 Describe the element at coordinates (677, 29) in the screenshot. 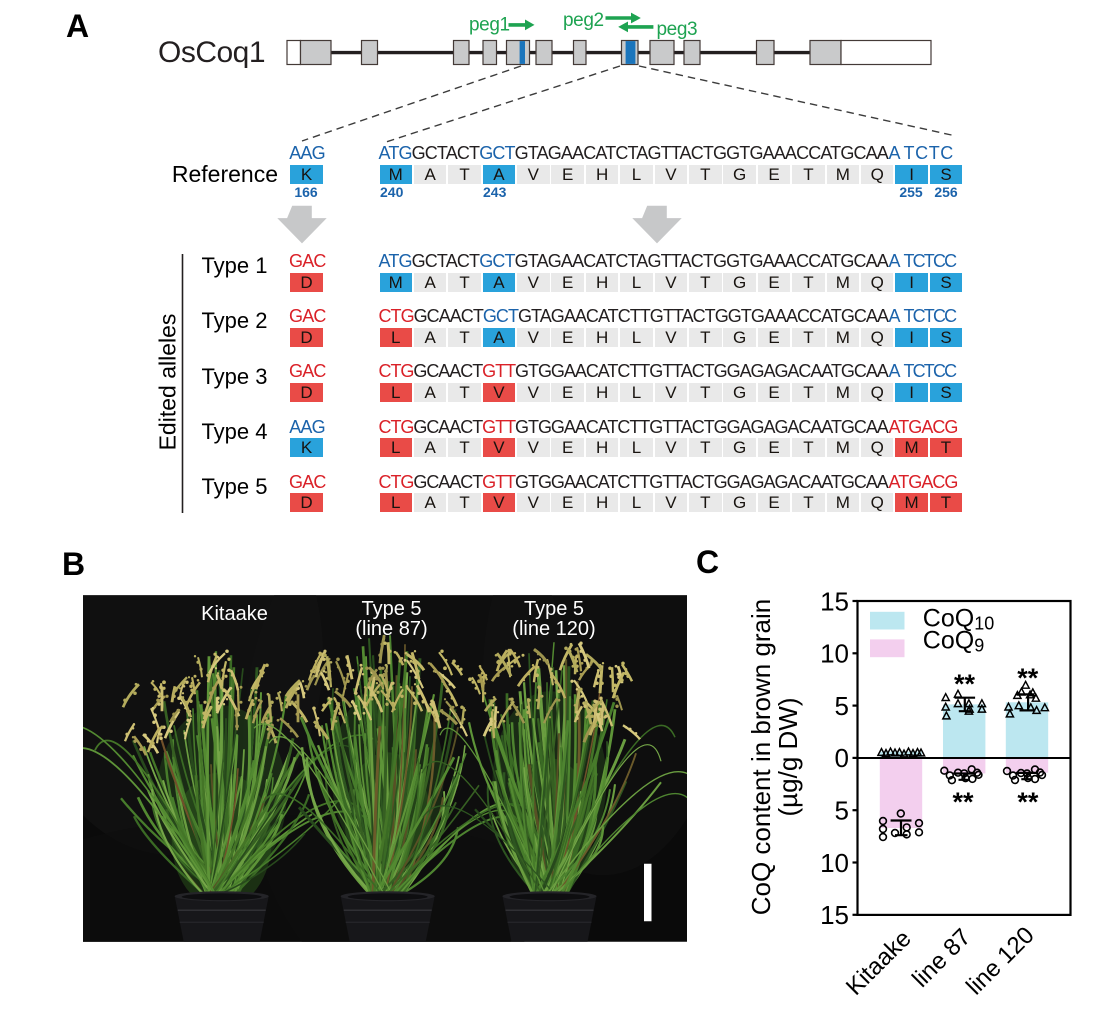

I see `svg-text: peg3` at that location.